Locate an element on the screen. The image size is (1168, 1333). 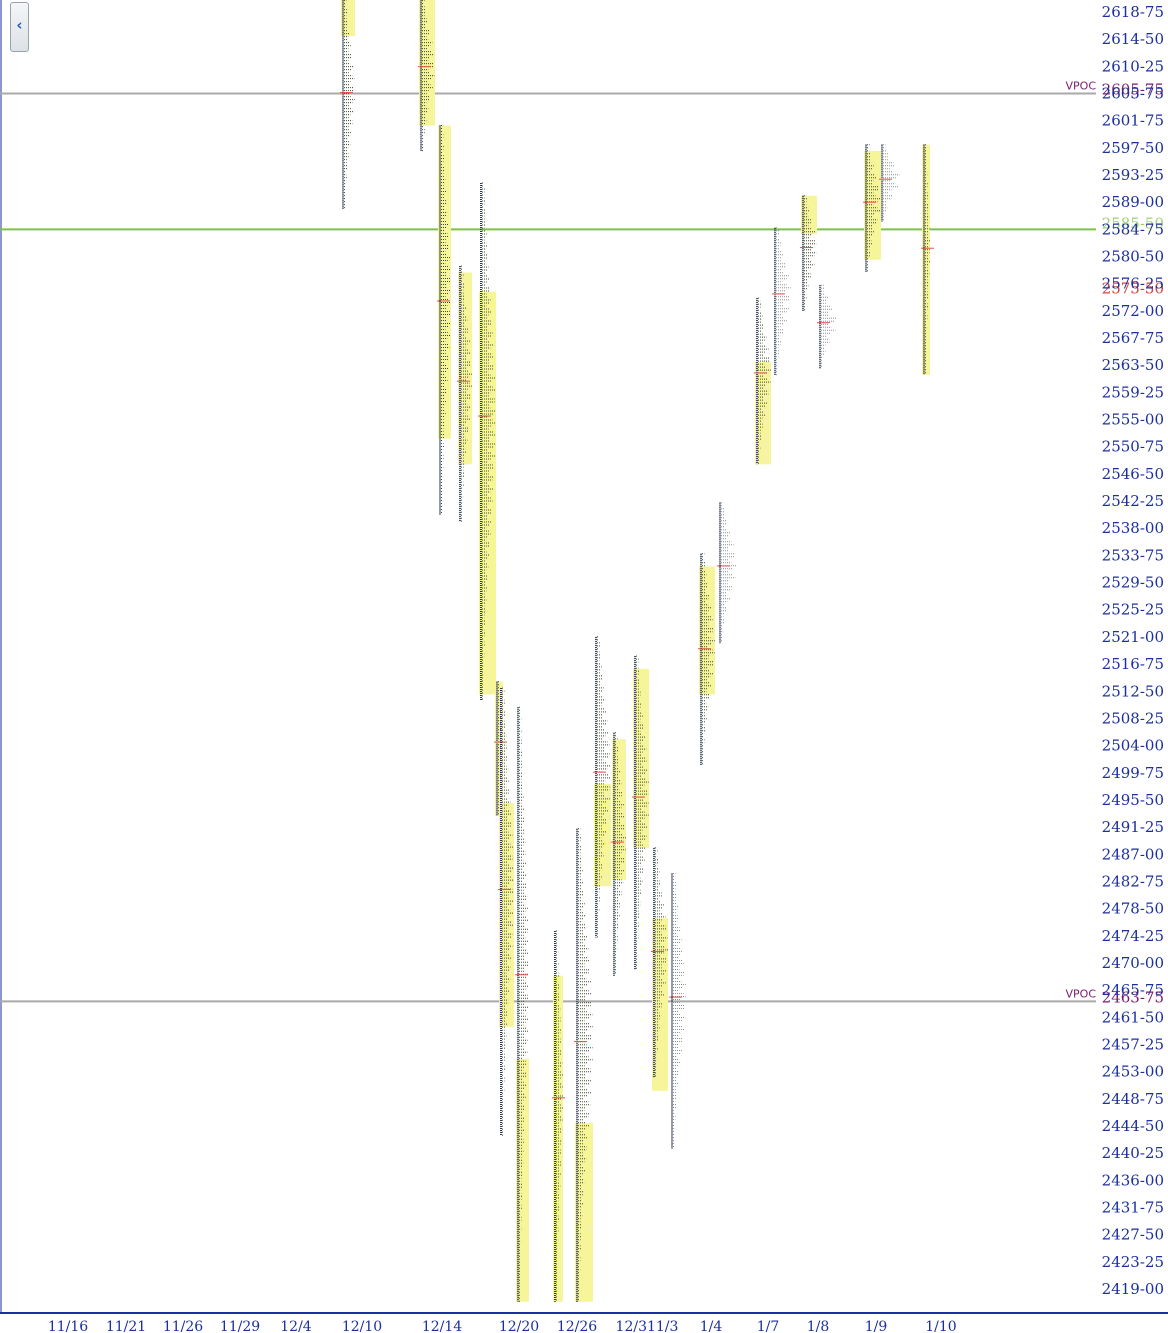
vpoc-price-label: 2605-75 is located at coordinates (1133, 90).